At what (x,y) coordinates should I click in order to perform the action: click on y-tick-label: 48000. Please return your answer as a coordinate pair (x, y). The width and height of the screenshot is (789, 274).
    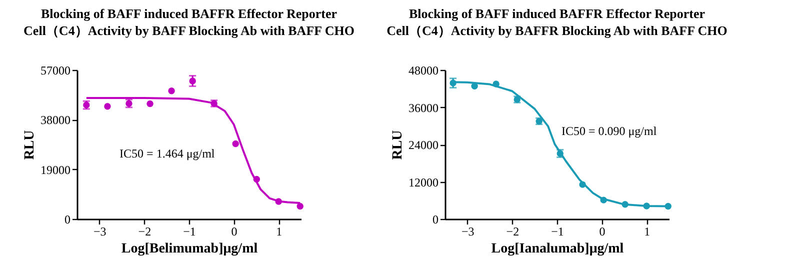
    Looking at the image, I should click on (423, 71).